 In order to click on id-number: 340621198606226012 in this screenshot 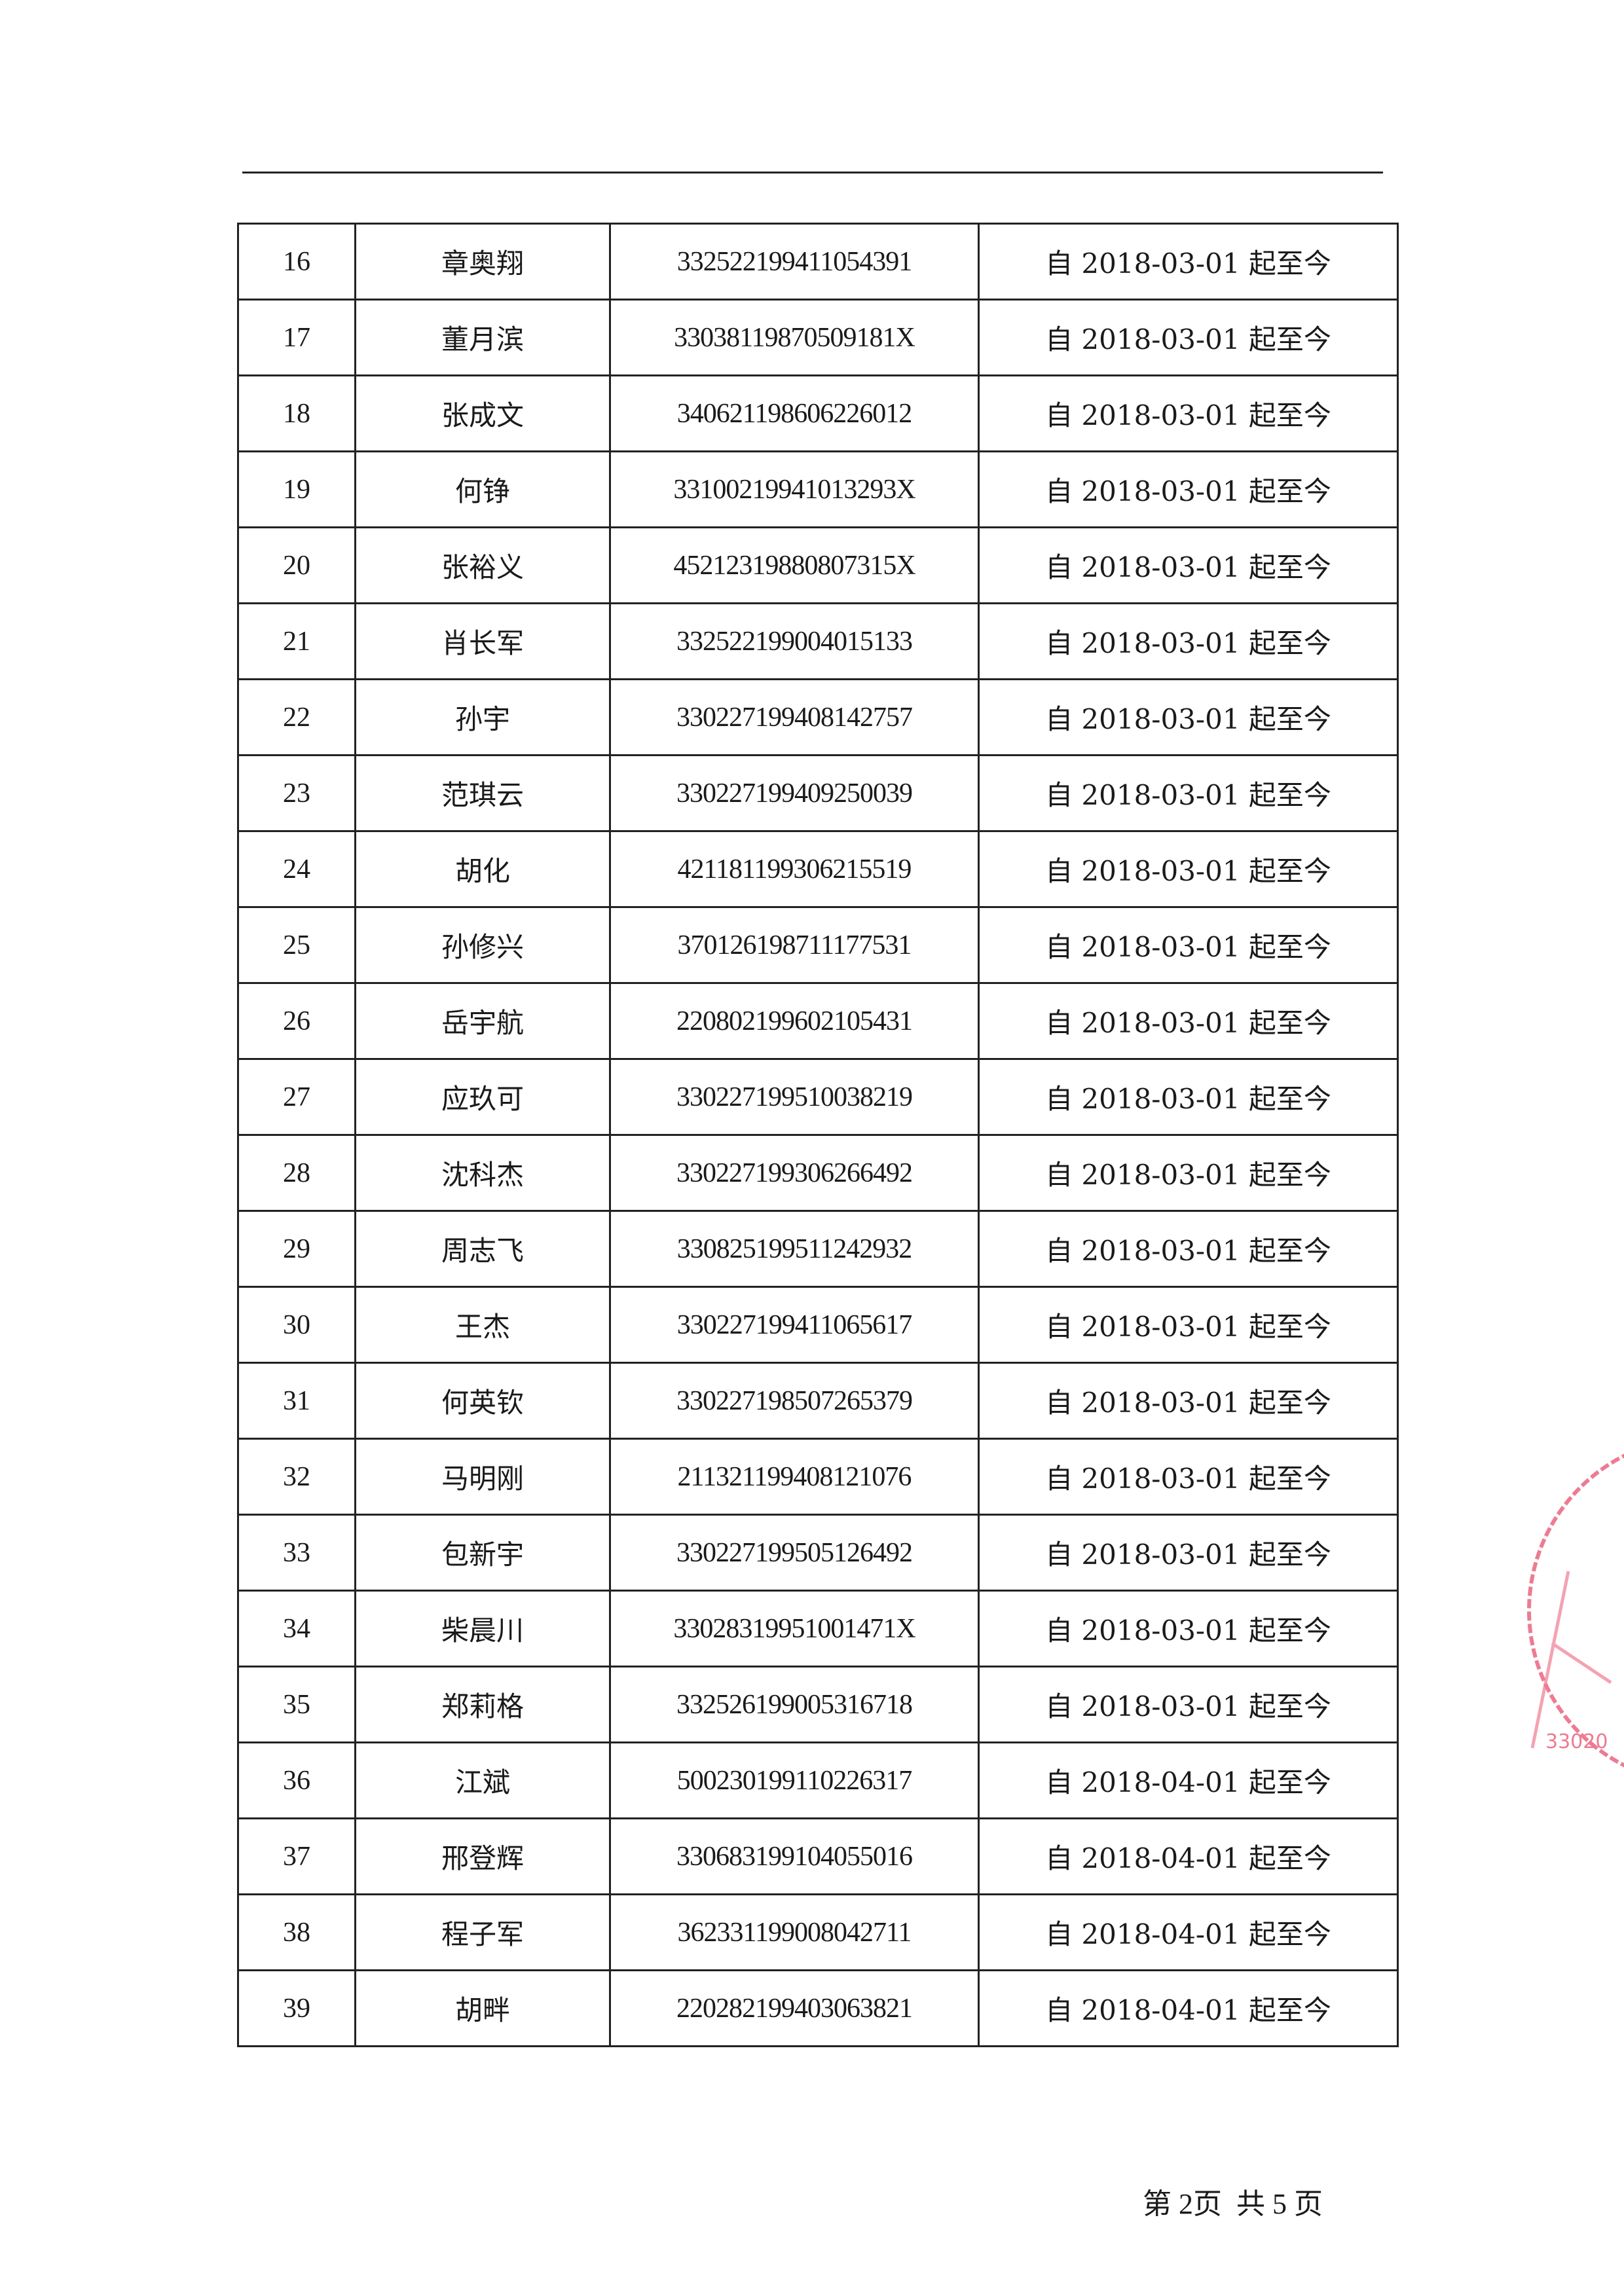, I will do `click(794, 413)`.